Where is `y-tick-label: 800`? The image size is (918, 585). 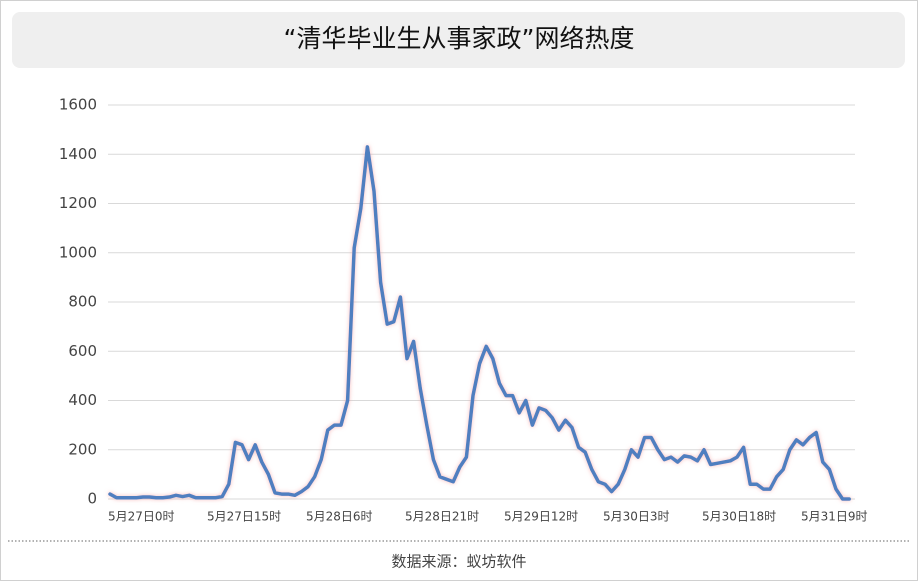
y-tick-label: 800 is located at coordinates (82, 302).